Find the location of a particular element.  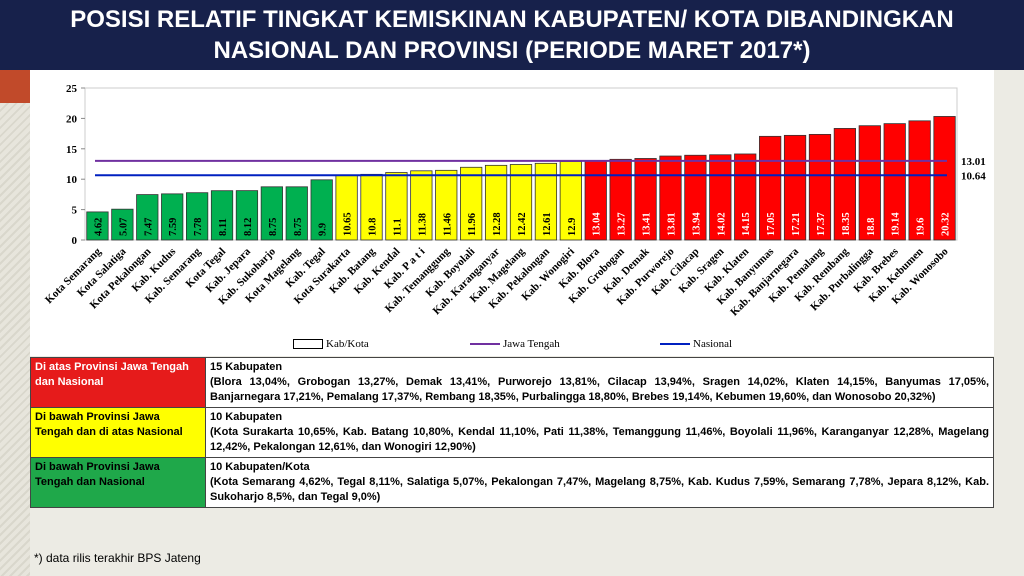

reference-line-label: 10.64 is located at coordinates (973, 176).